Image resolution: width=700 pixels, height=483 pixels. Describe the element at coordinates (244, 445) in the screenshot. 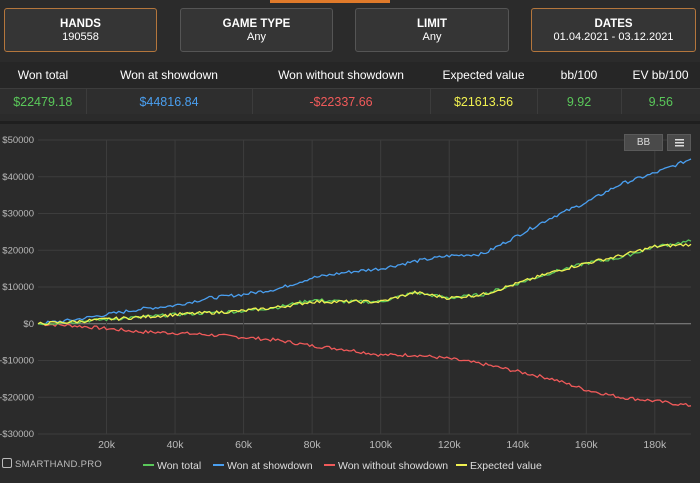

I see `x-tick-label: 60k` at that location.